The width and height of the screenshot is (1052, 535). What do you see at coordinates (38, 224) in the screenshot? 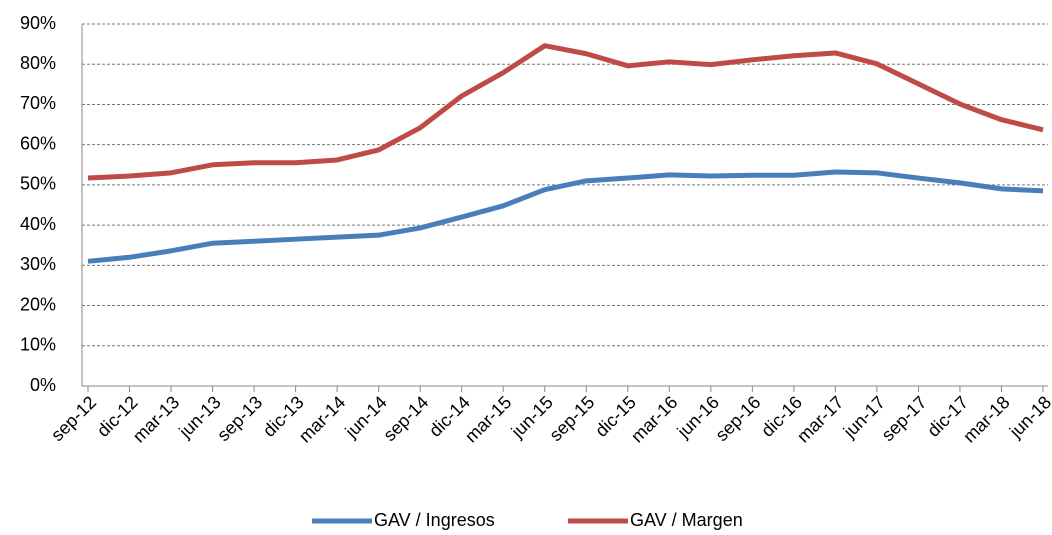
I see `y-tick-label: 40%` at bounding box center [38, 224].